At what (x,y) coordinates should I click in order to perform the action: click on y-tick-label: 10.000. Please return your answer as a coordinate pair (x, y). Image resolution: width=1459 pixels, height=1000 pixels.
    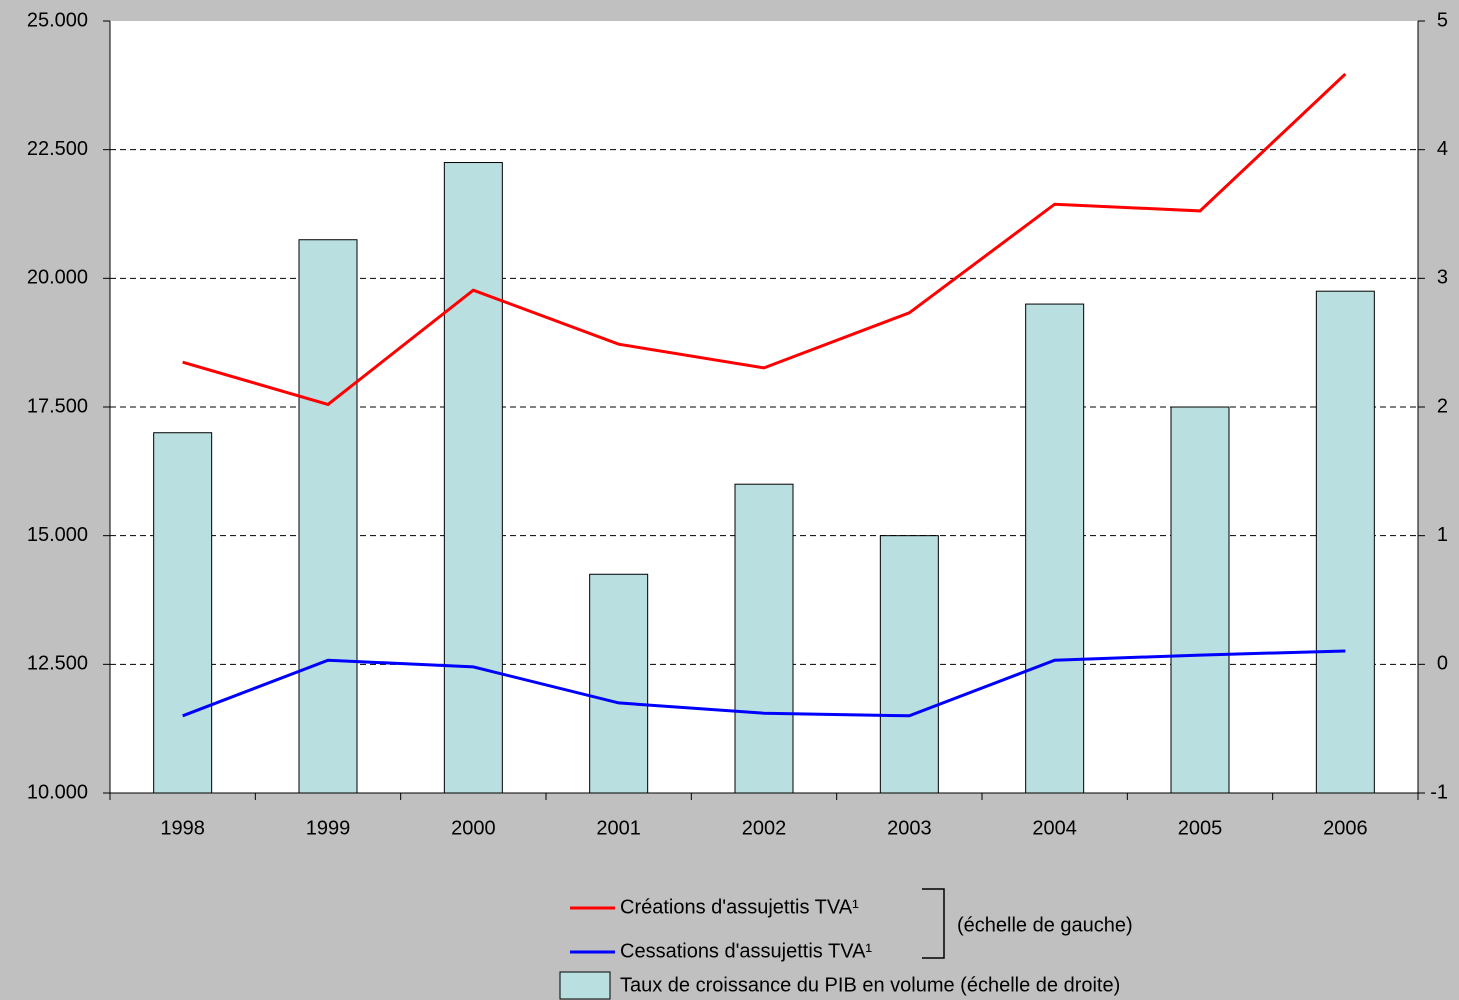
    Looking at the image, I should click on (57, 792).